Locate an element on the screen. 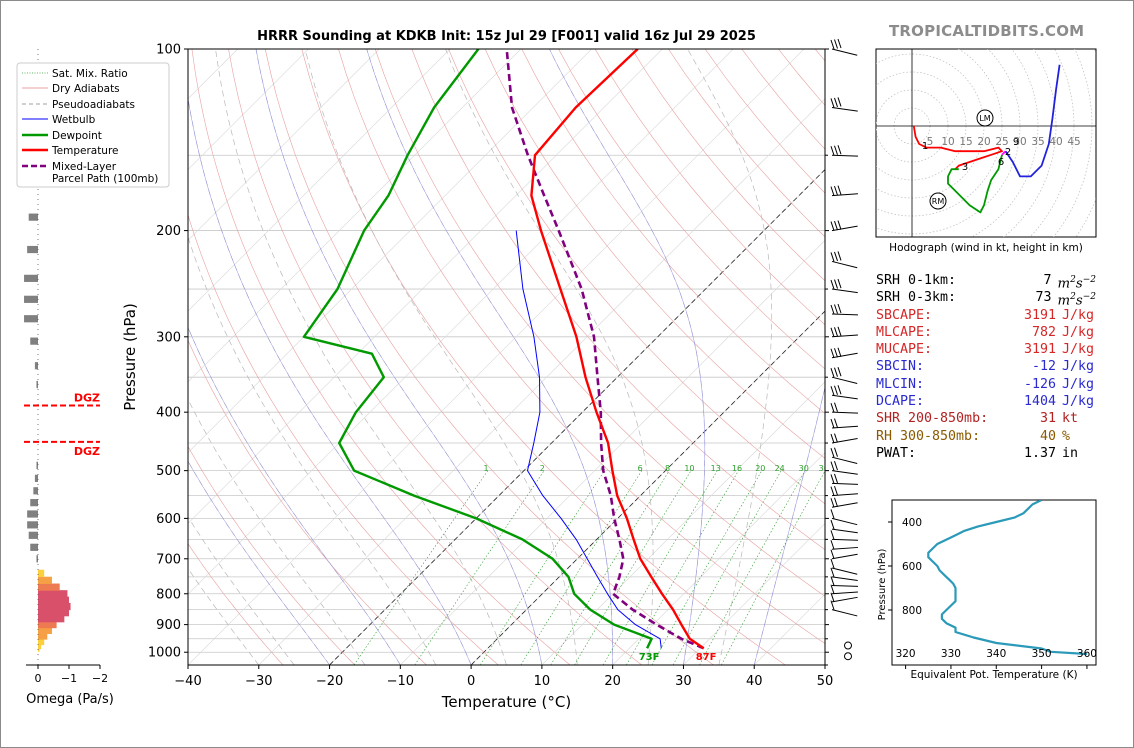  theta-e-area is located at coordinates (1007, 578).